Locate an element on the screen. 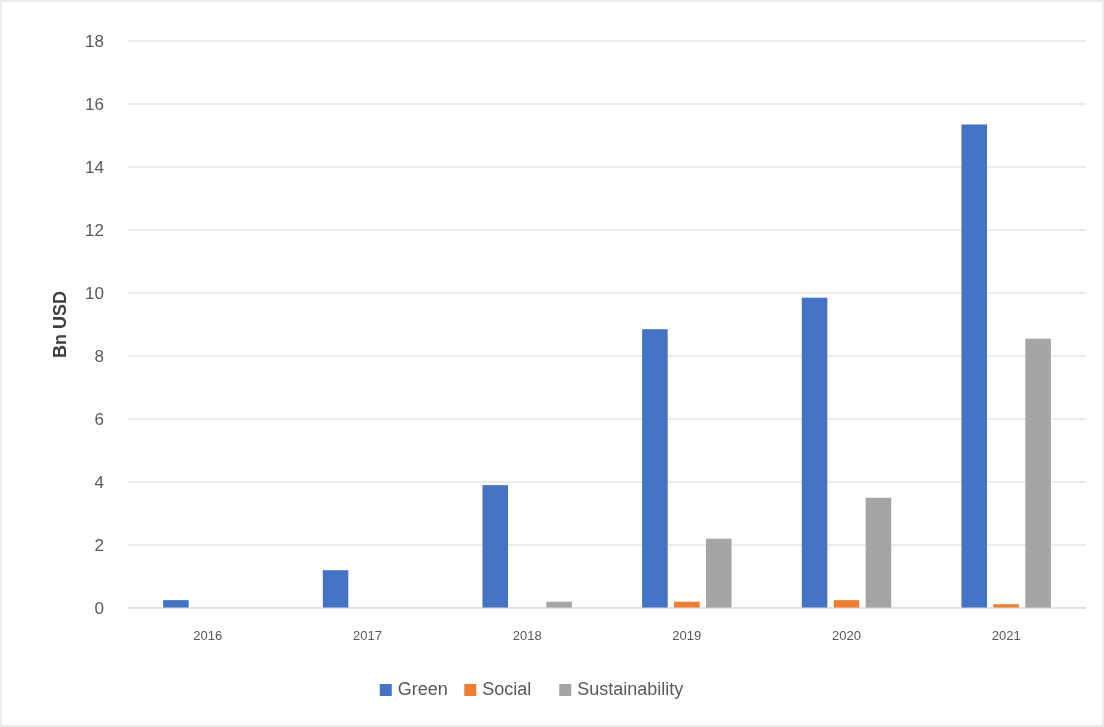  x-tick-label: 2016 is located at coordinates (208, 635).